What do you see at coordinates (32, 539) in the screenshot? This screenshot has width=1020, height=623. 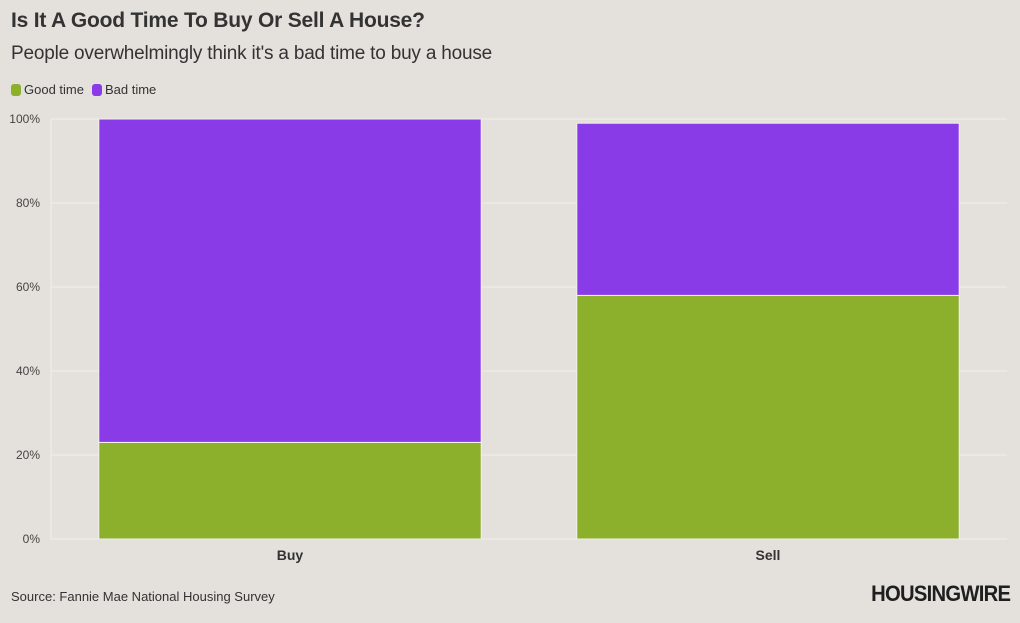 I see `y-tick-label: 0%` at bounding box center [32, 539].